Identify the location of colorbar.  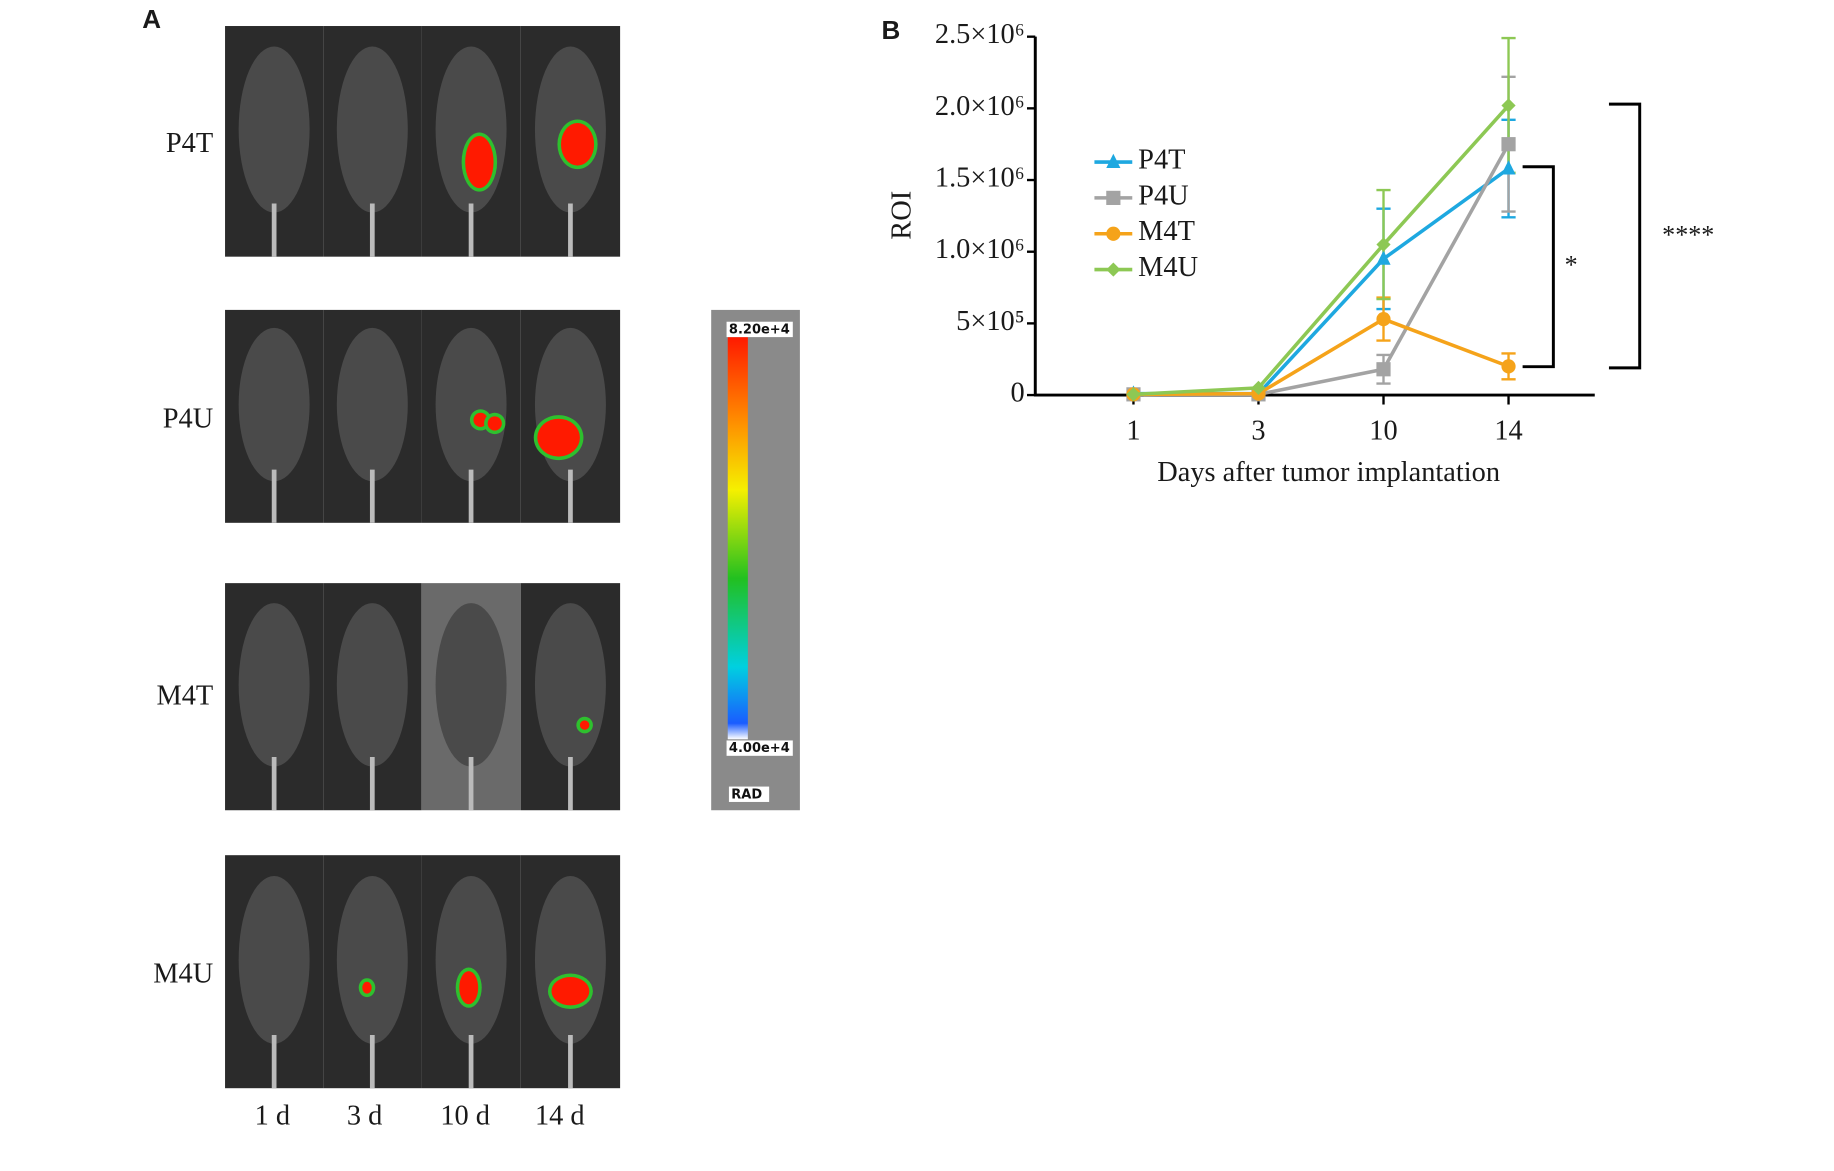
(737, 538).